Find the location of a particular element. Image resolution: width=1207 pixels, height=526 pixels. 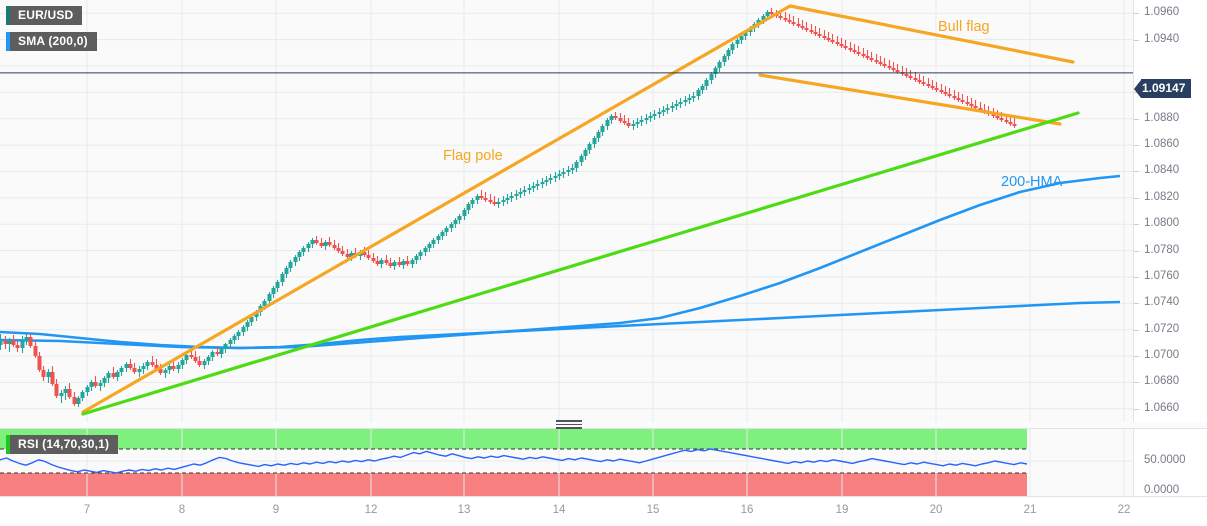

price-tick-label: 1.0940 is located at coordinates (1162, 38).